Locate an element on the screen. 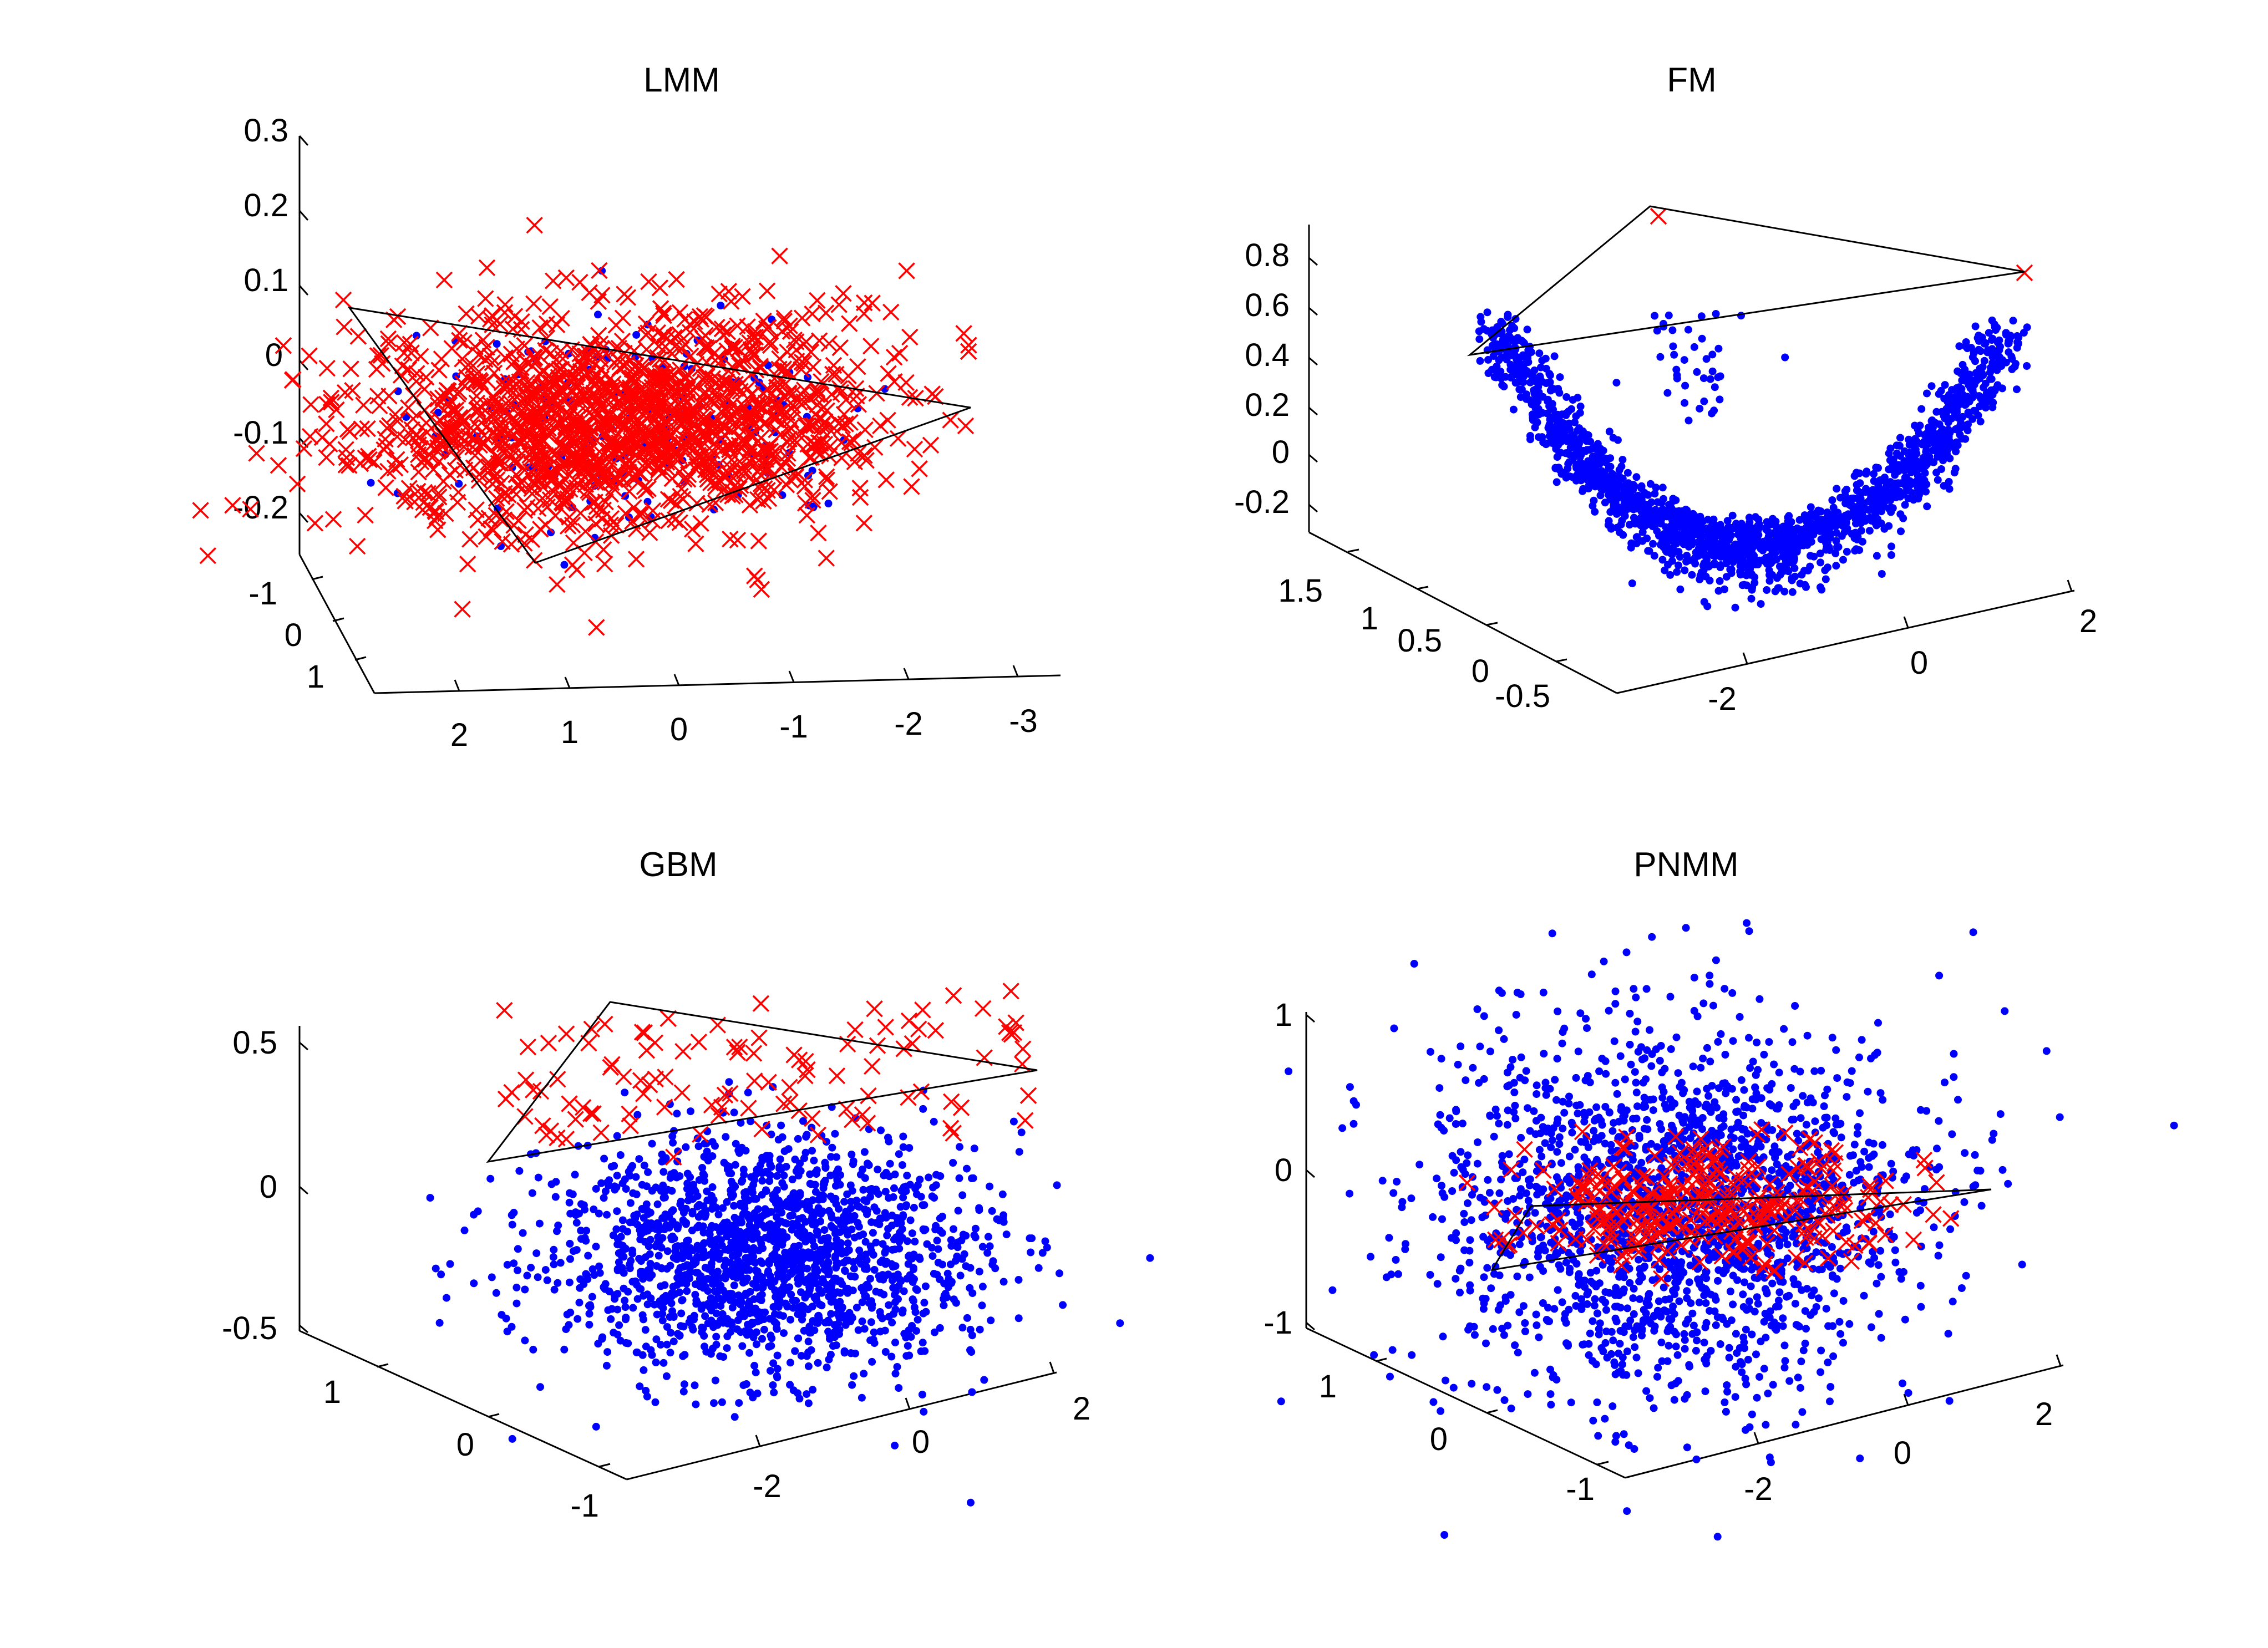 The width and height of the screenshot is (2268, 1648). z-tick-label: 0 is located at coordinates (1281, 452).